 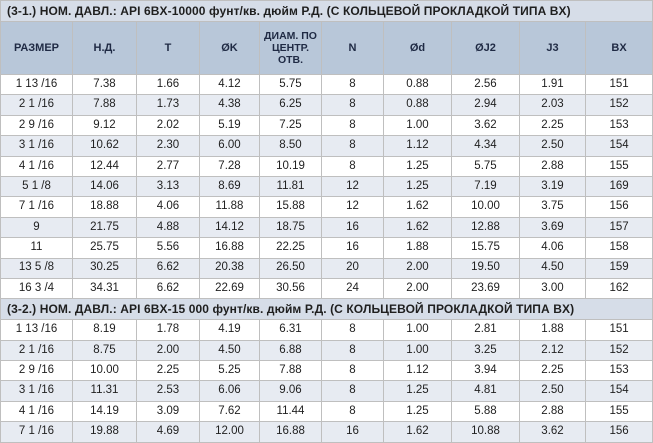 I want to click on cell-n: 12, so click(x=352, y=207).